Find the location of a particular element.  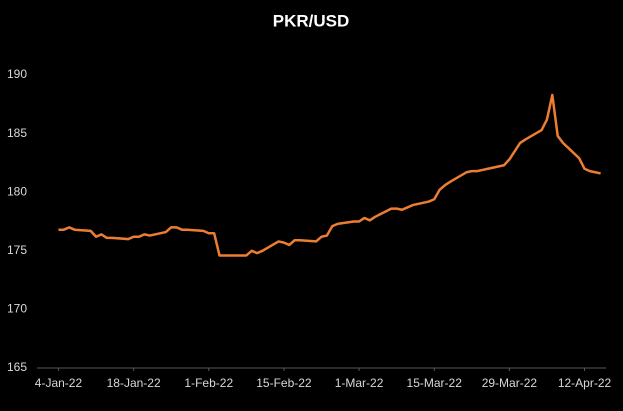

y-tick-label: 165 is located at coordinates (17, 367).